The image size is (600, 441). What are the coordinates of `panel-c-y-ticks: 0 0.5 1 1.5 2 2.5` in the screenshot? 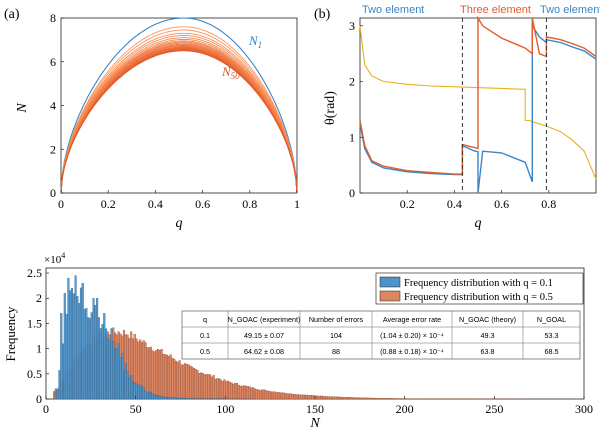 It's located at (38, 336).